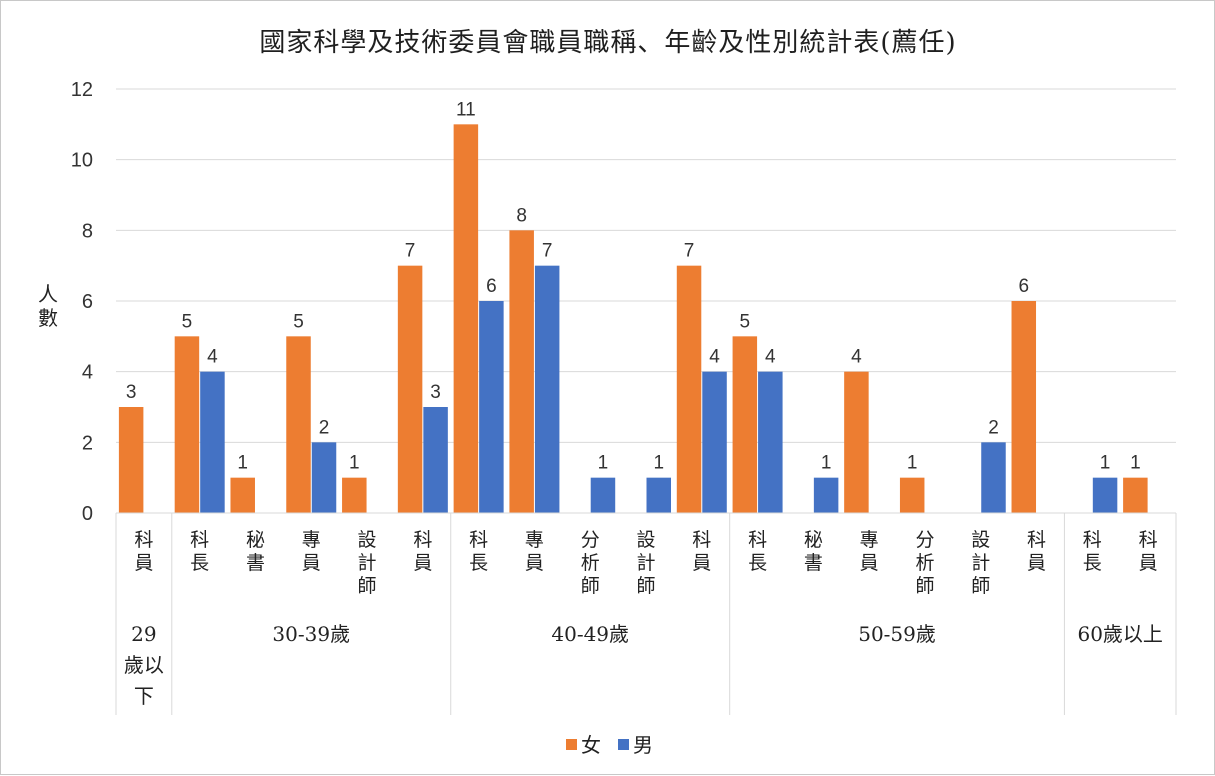 This screenshot has height=776, width=1215. I want to click on bar-女-12, so click(745, 424).